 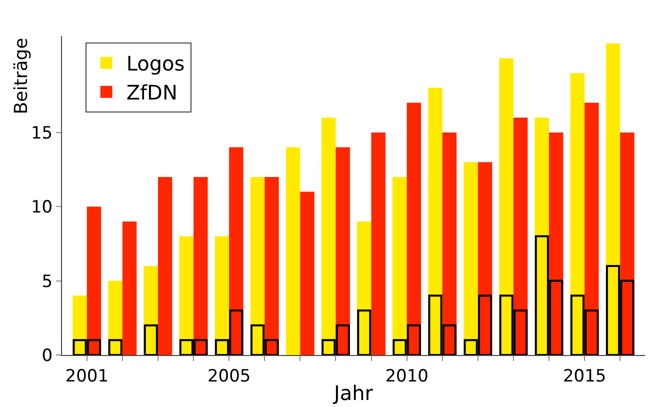 I want to click on x-tick-label: 2015, so click(x=584, y=376).